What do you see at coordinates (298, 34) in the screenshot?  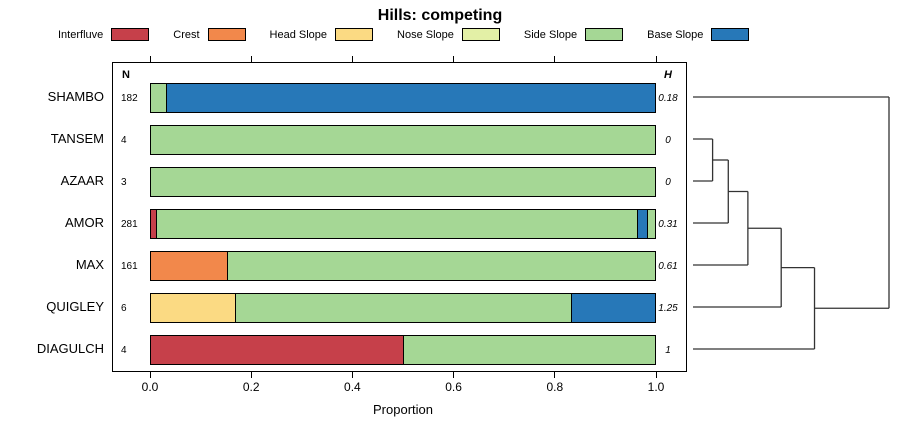 I see `legend-label: Head Slope` at bounding box center [298, 34].